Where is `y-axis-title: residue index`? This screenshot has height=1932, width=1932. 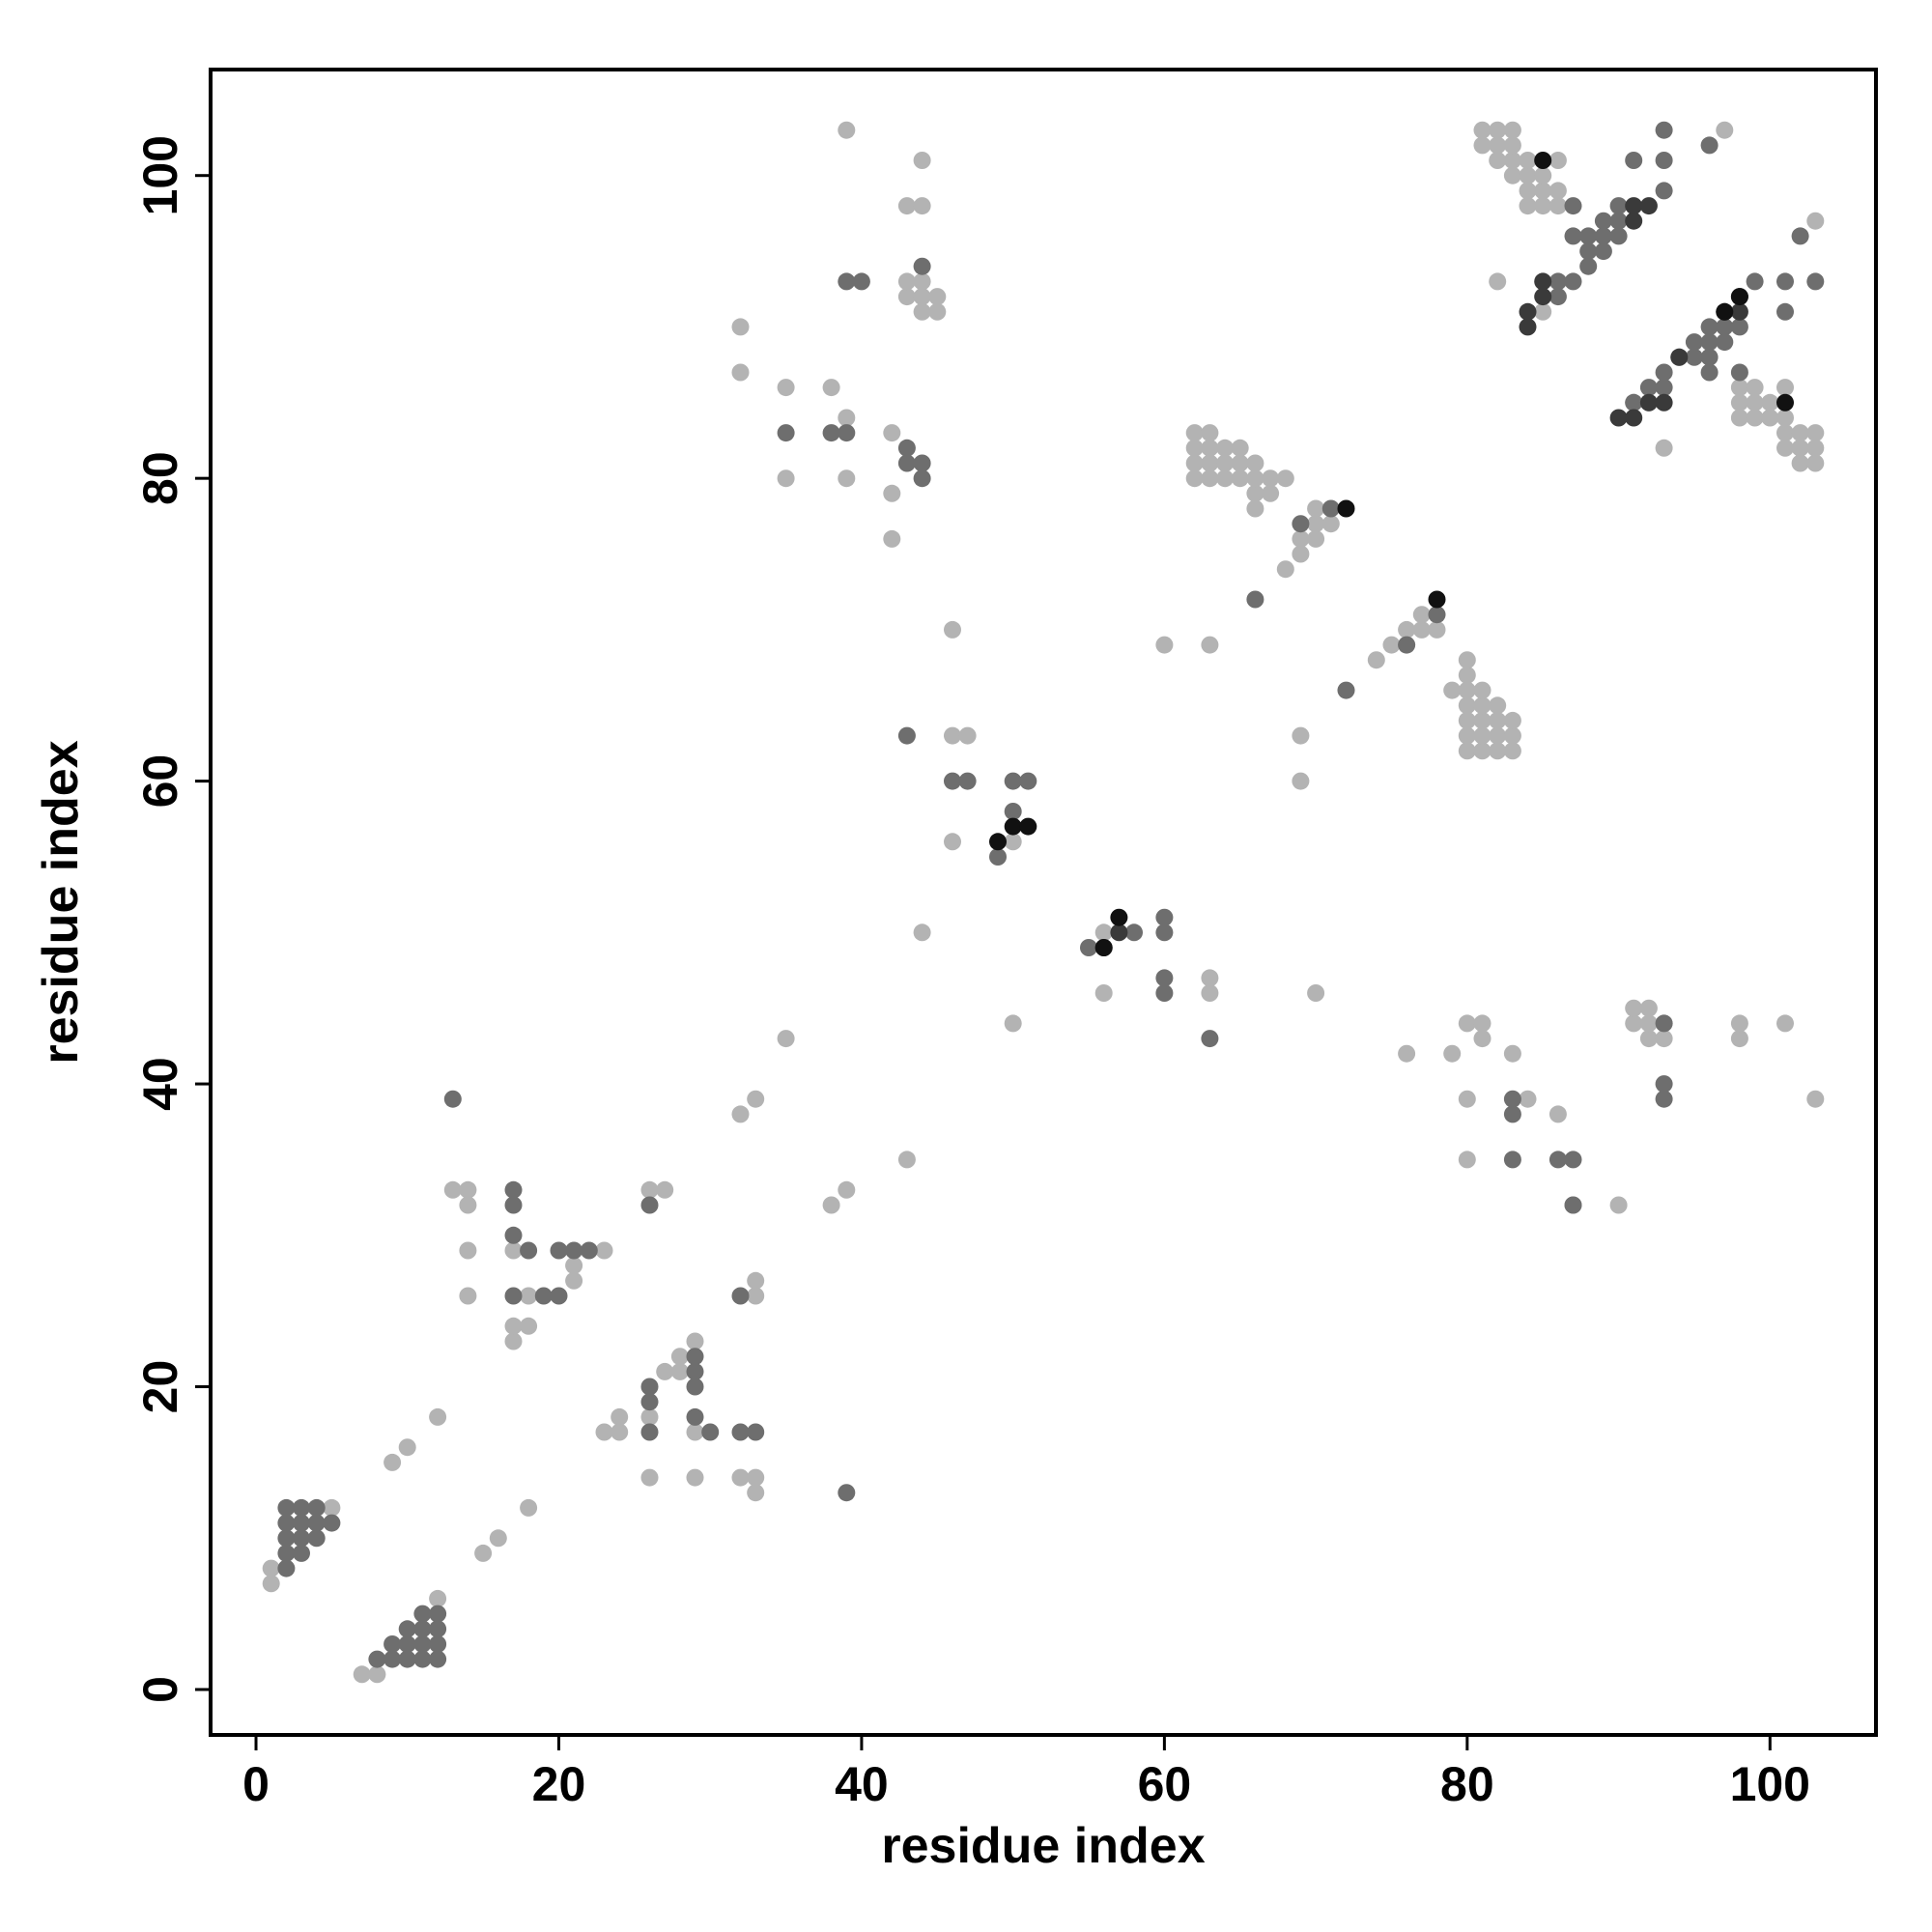 y-axis-title: residue index is located at coordinates (61, 902).